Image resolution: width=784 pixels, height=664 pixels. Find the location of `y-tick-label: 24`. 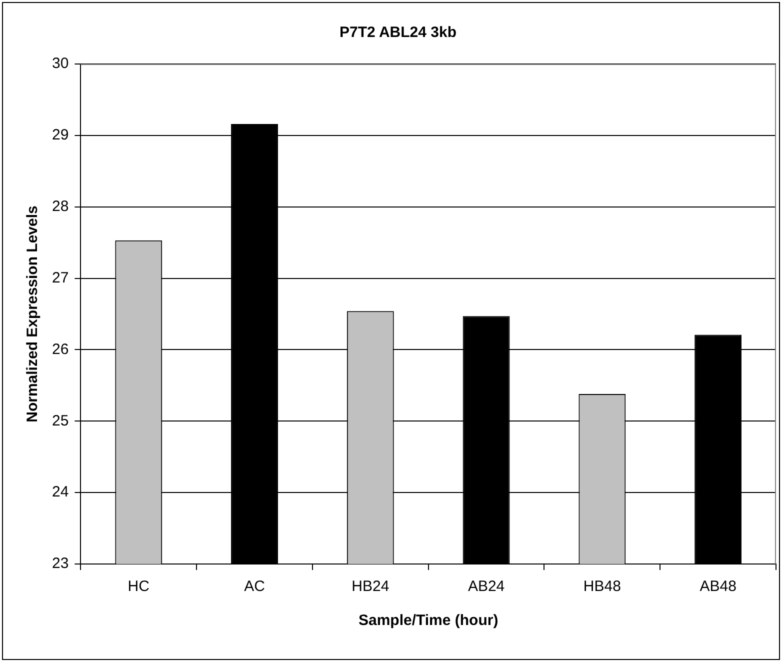

y-tick-label: 24 is located at coordinates (60, 492).